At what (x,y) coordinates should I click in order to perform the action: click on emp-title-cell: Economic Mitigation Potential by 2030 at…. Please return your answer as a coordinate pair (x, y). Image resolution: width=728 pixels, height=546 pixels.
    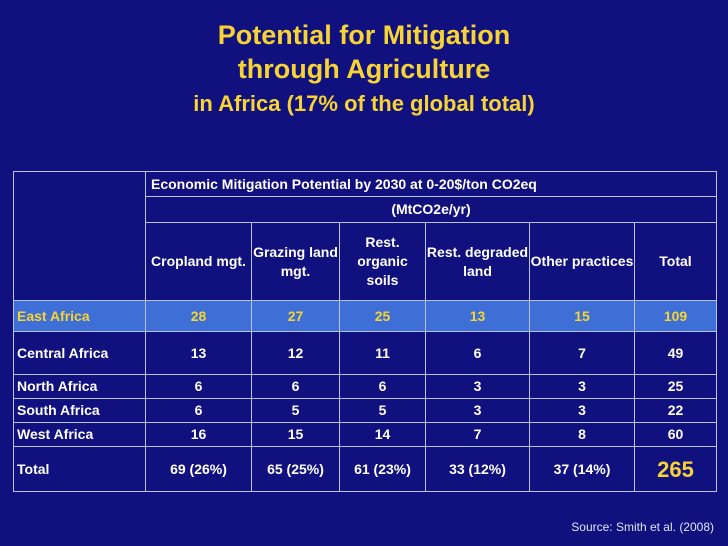
    Looking at the image, I should click on (431, 184).